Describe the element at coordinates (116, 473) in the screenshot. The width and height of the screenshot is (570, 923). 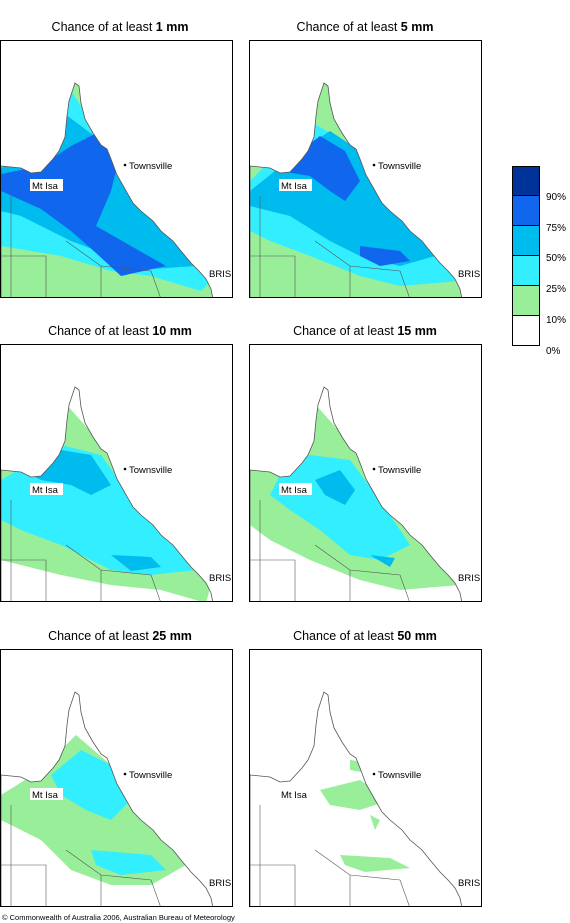
I see `map-10mm: Townsville Mt Isa BRIS` at that location.